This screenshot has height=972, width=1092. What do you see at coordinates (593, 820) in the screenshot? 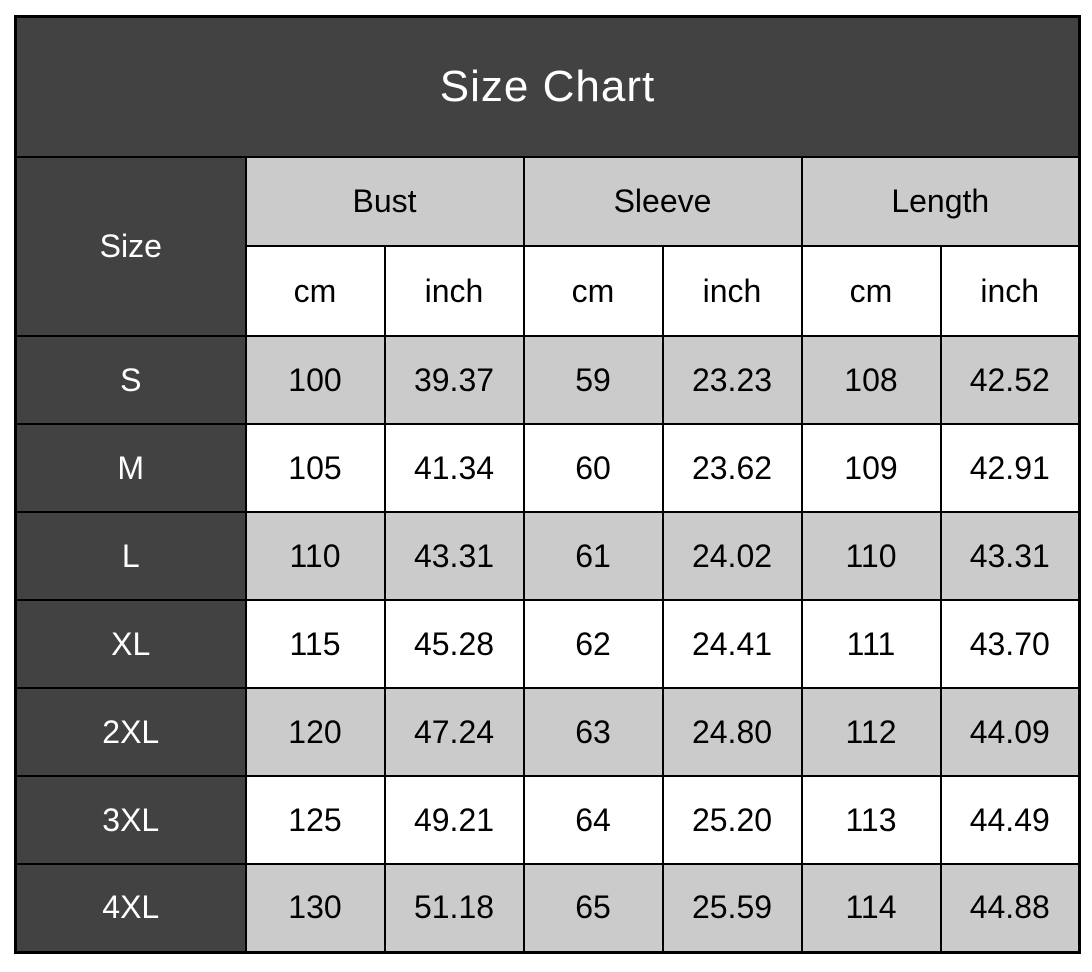
I see `measurement-cell: 64` at bounding box center [593, 820].